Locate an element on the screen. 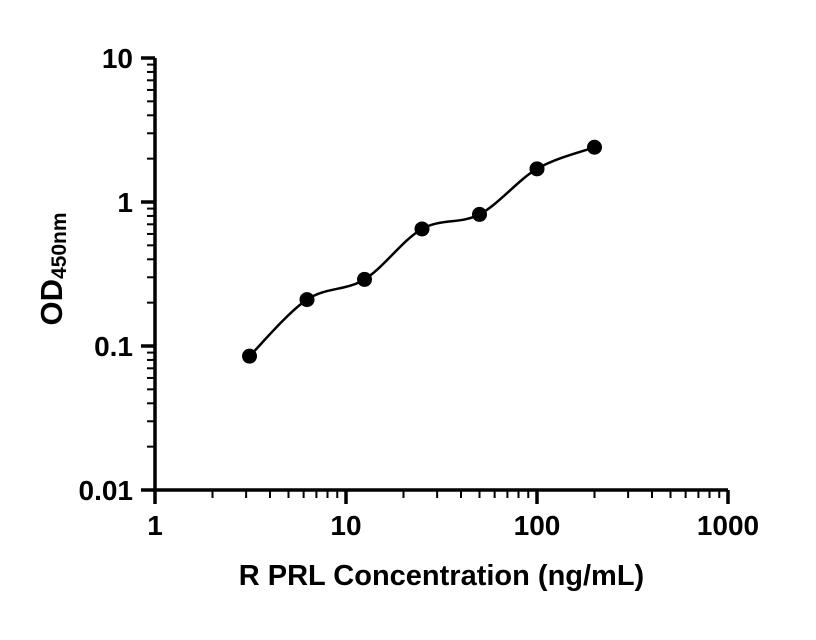  y-tick-label: 1 is located at coordinates (125, 202).